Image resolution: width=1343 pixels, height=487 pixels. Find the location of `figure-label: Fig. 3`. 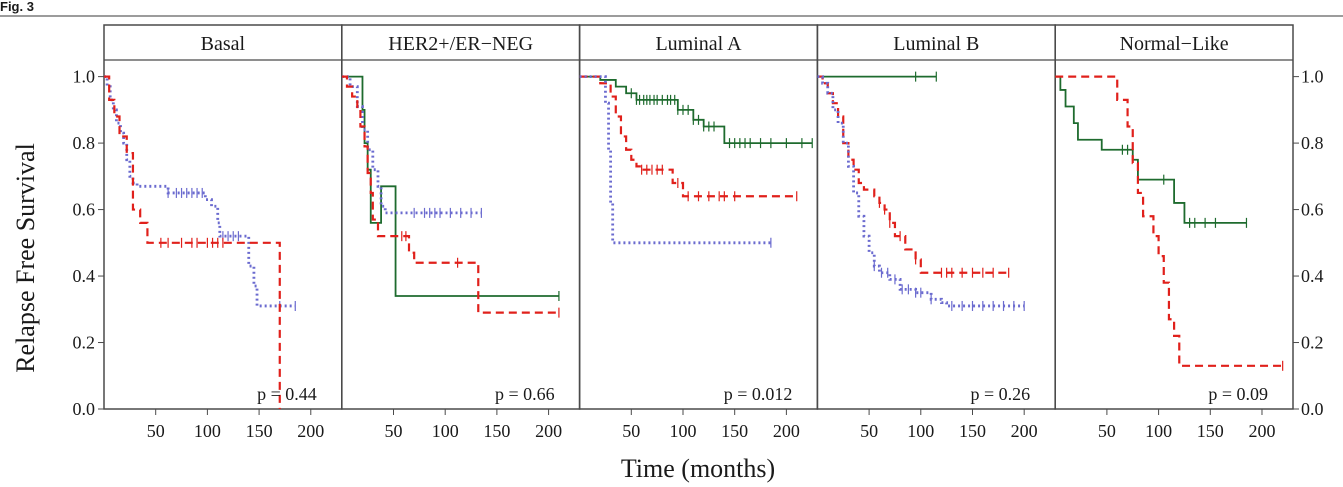

figure-label: Fig. 3 is located at coordinates (17, 7).